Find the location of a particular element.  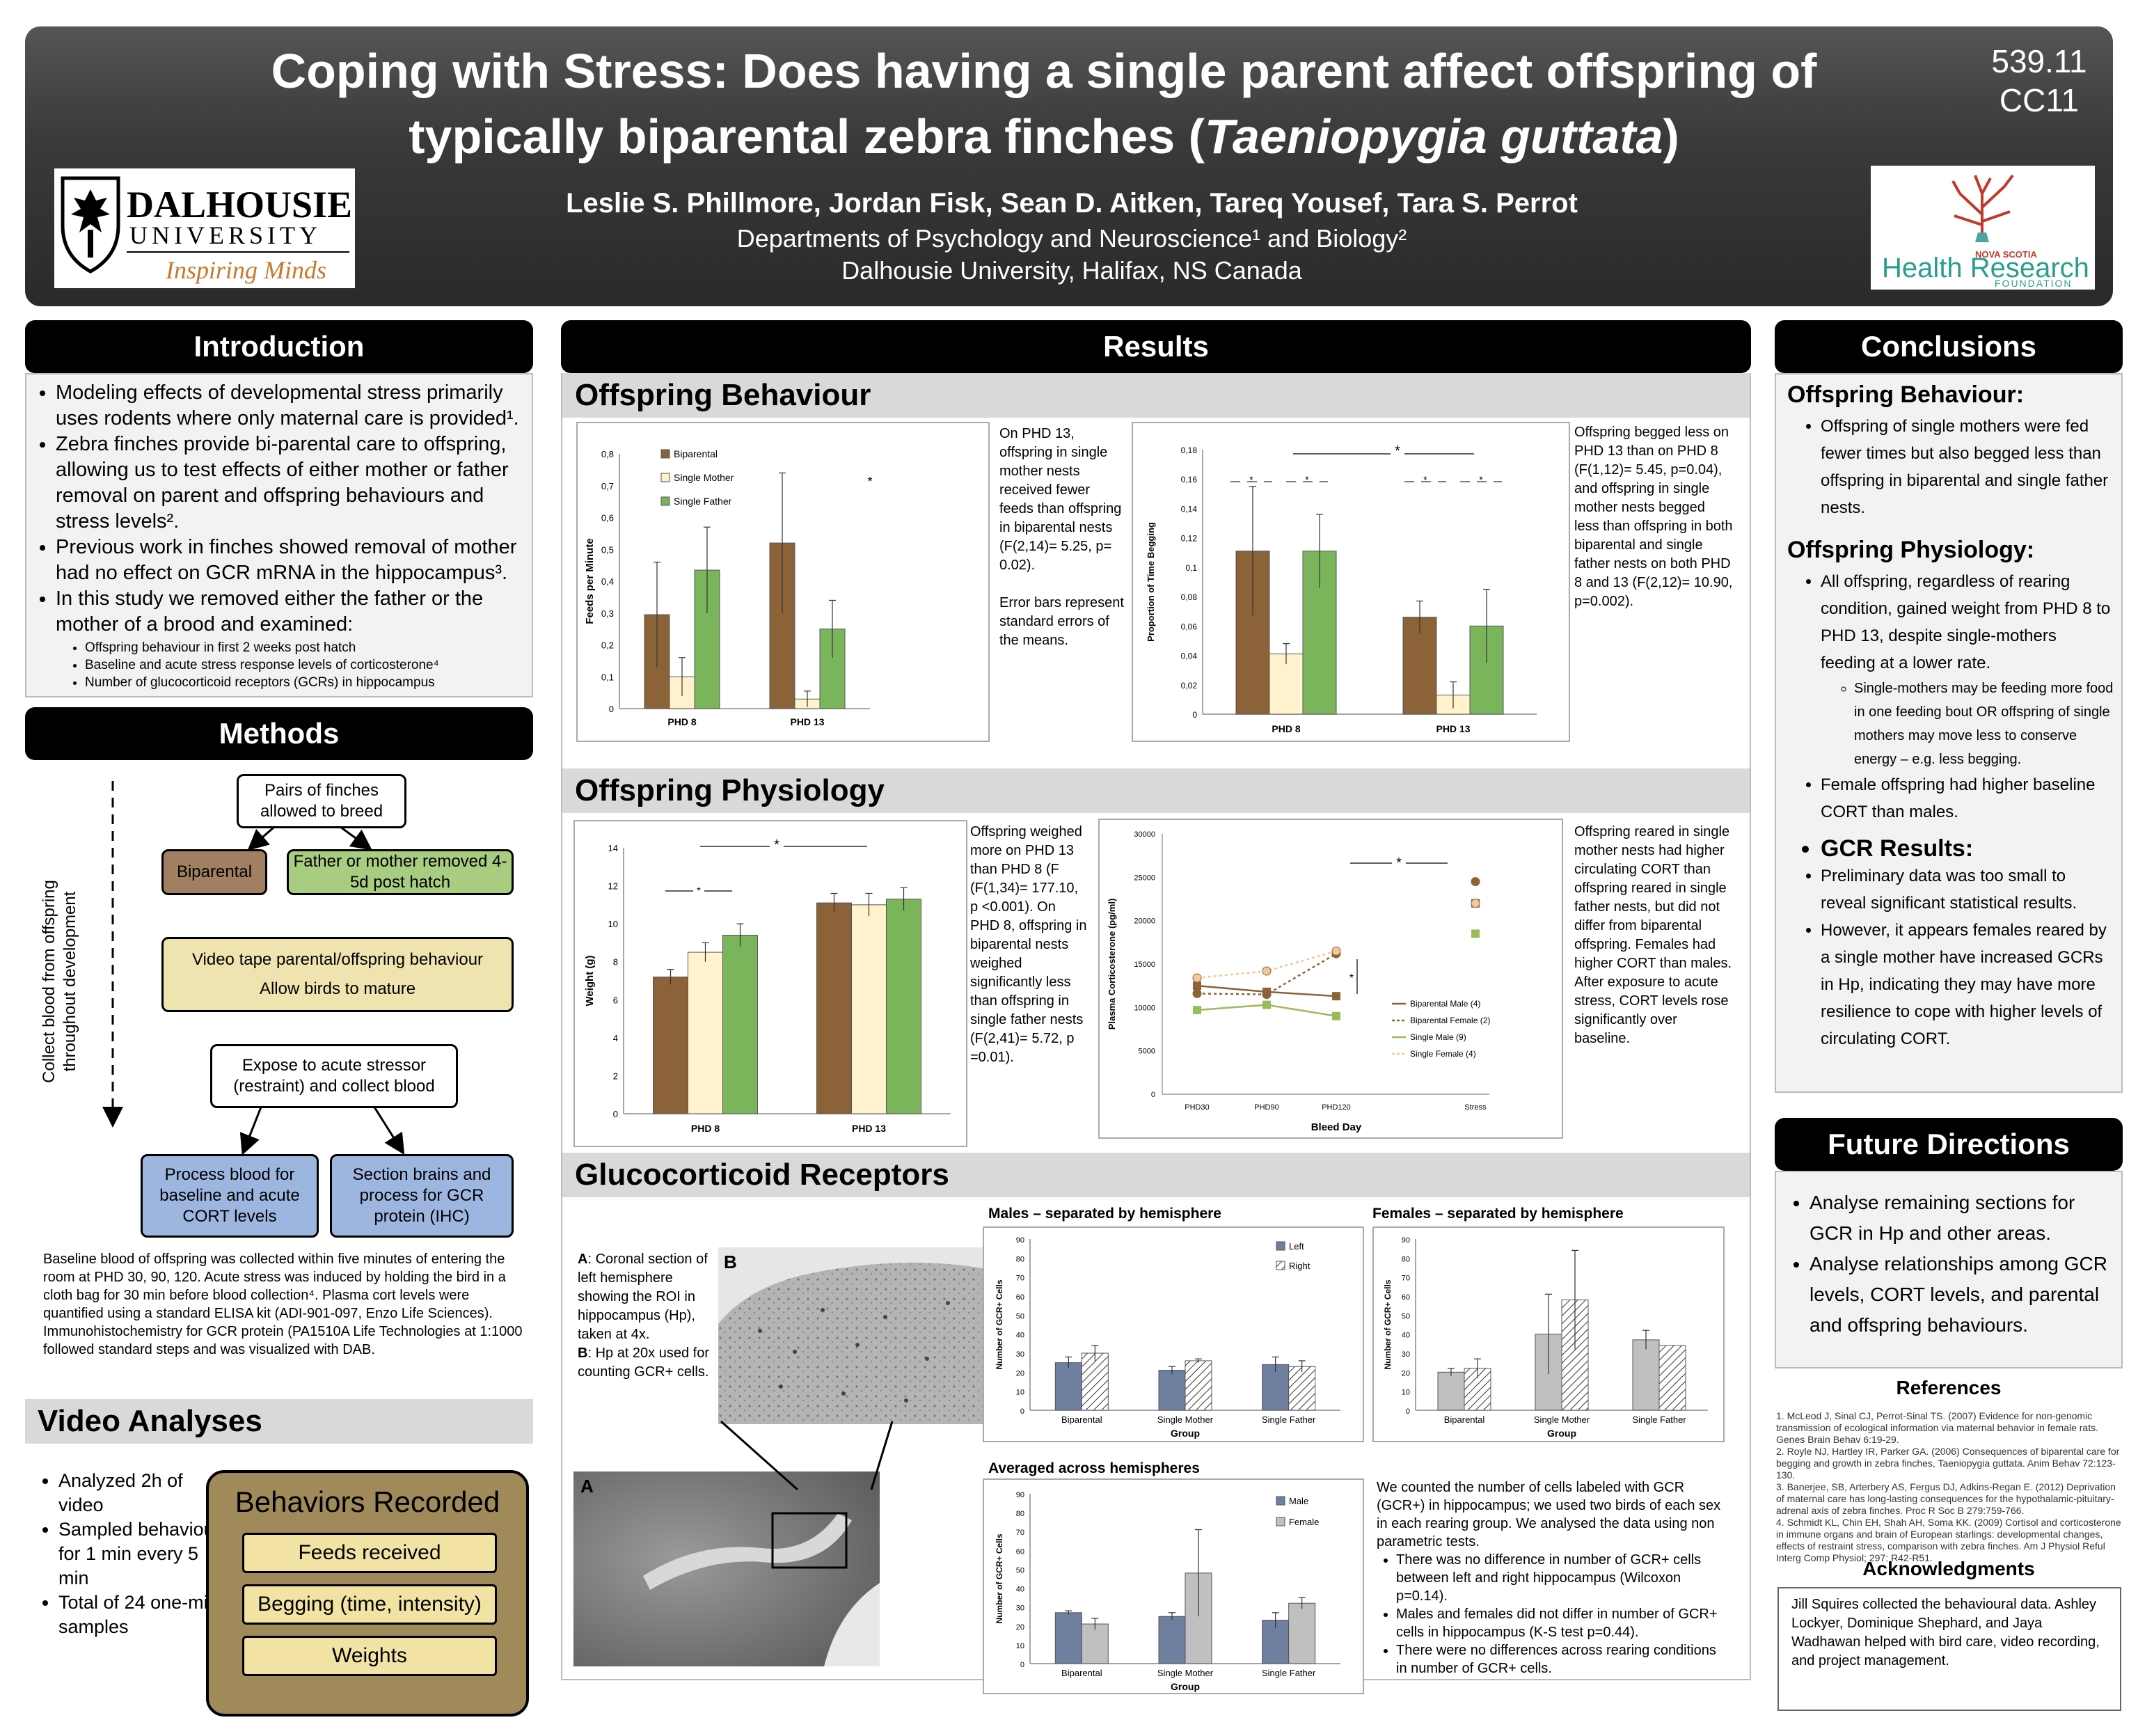

females-title: Females – separated by hemisphere is located at coordinates (1498, 1214).